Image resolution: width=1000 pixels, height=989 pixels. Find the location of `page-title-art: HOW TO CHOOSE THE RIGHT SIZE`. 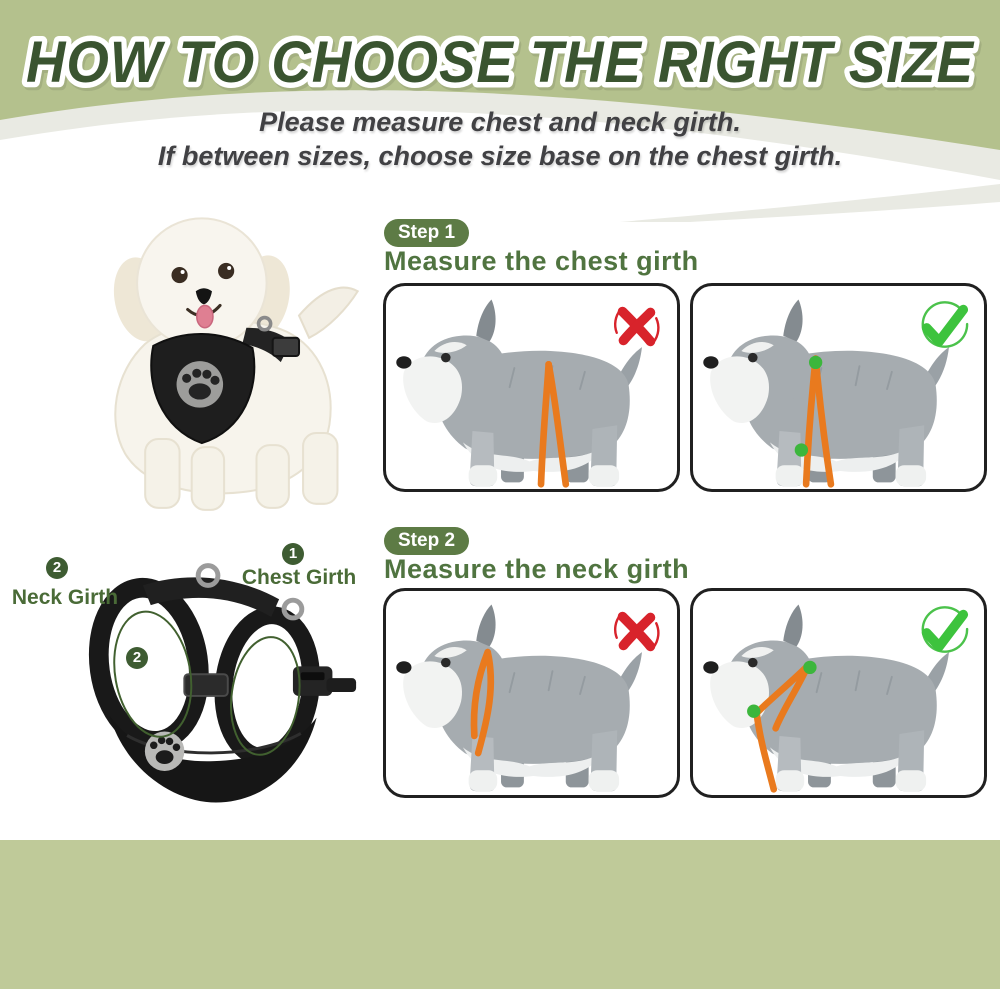

page-title-art: HOW TO CHOOSE THE RIGHT SIZE is located at coordinates (500, 63).